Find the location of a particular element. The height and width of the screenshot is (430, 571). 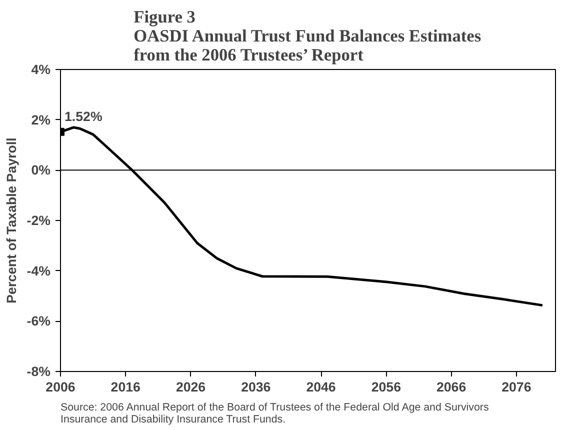

x-tick-label: 2066 is located at coordinates (451, 387).